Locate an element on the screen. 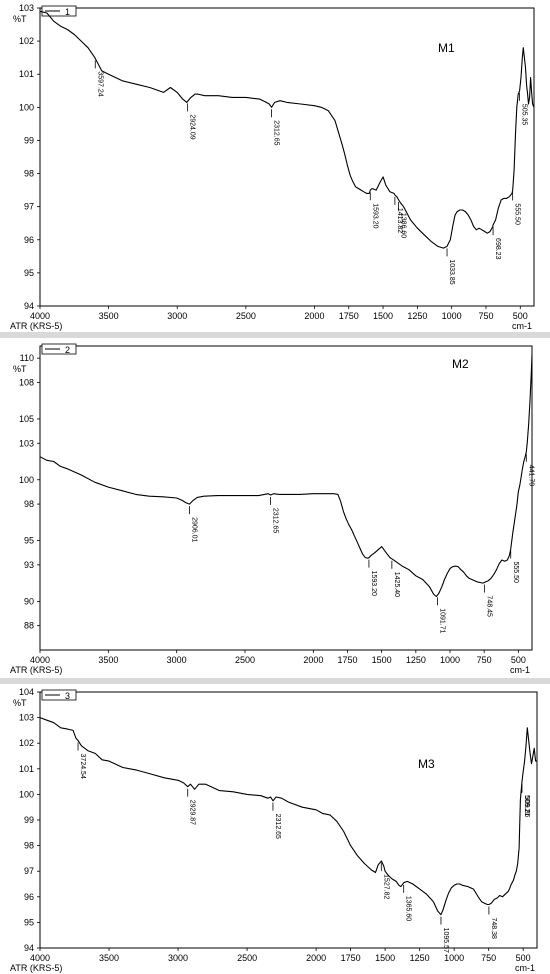  peak-marker: 1425.40 is located at coordinates (395, 578).